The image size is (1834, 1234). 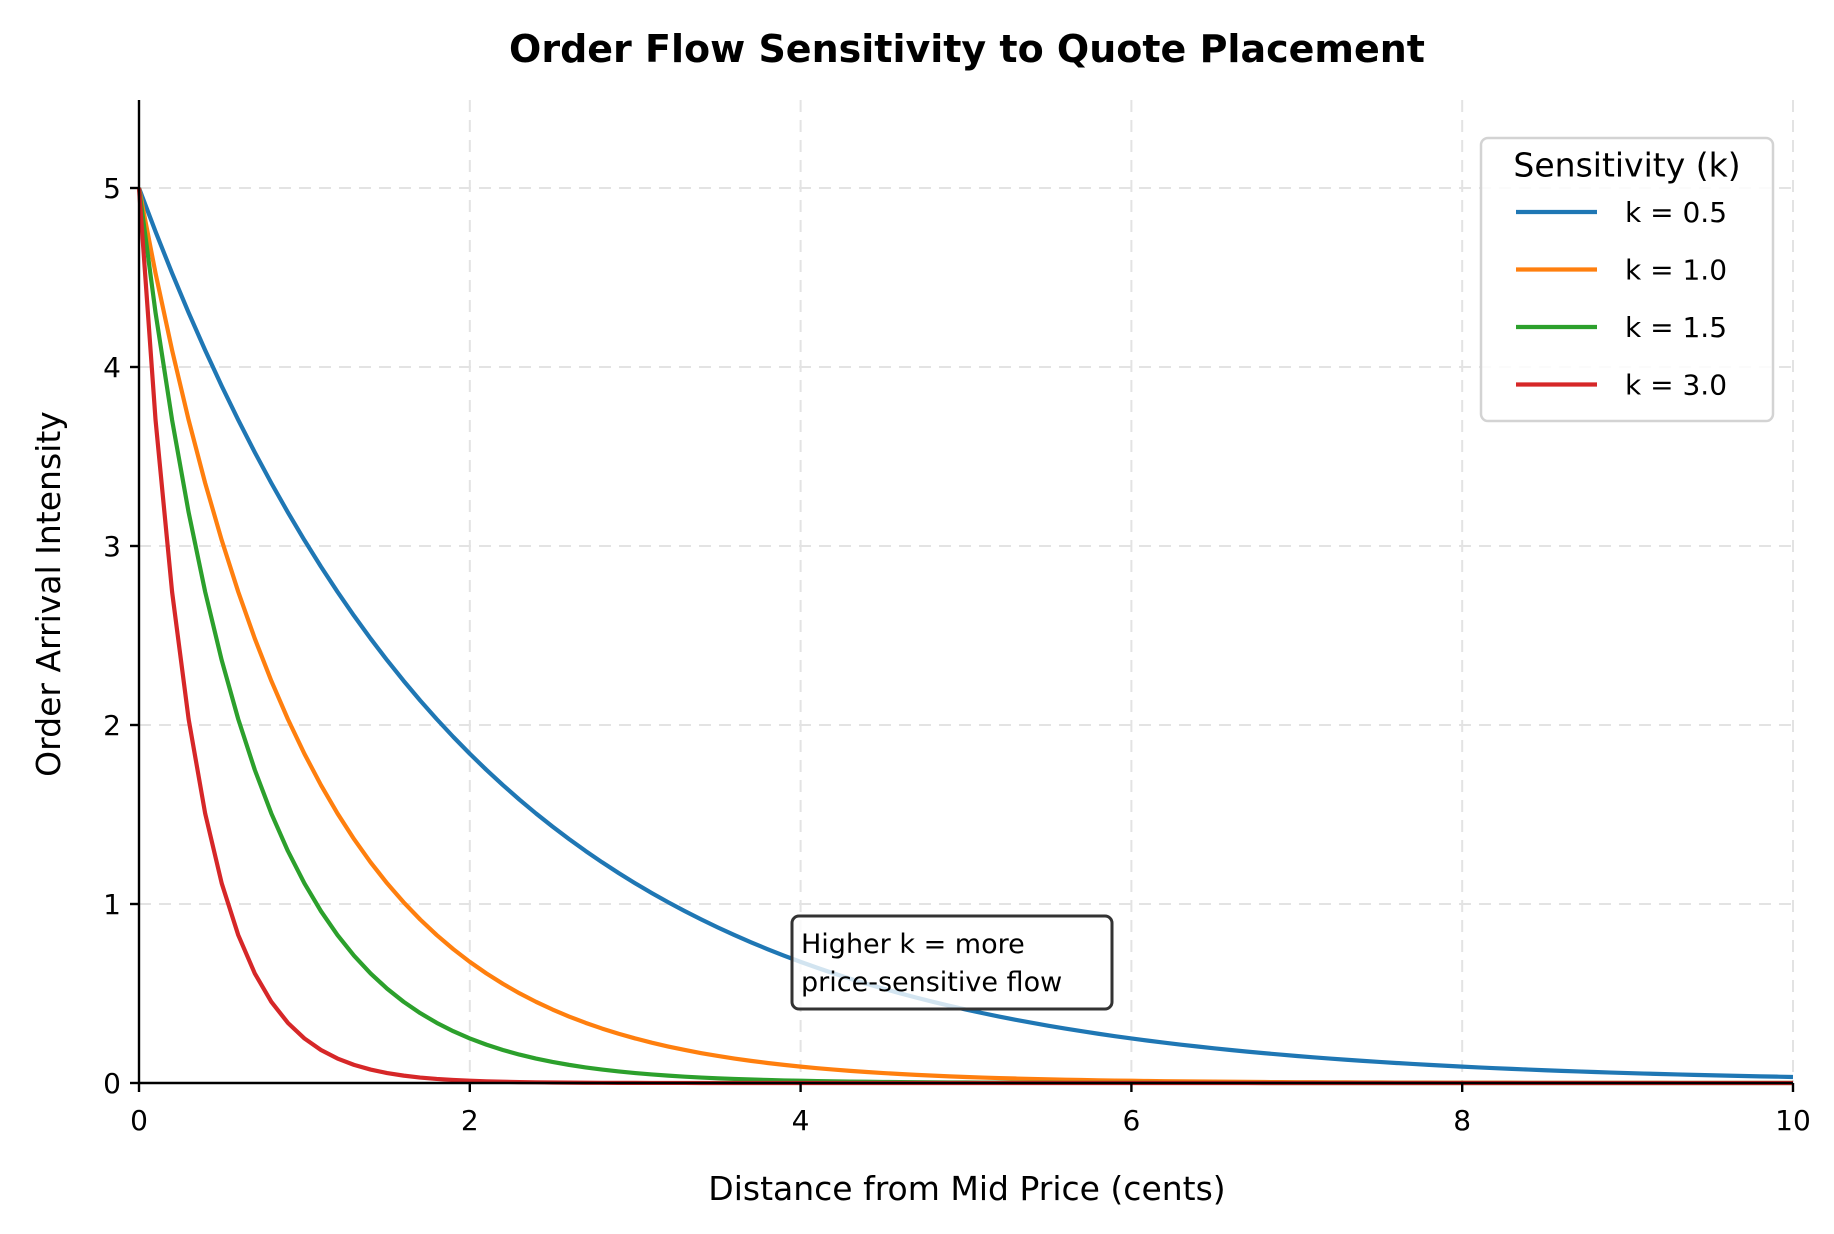 What do you see at coordinates (1676, 212) in the screenshot?
I see `legend-label: k = 0.5` at bounding box center [1676, 212].